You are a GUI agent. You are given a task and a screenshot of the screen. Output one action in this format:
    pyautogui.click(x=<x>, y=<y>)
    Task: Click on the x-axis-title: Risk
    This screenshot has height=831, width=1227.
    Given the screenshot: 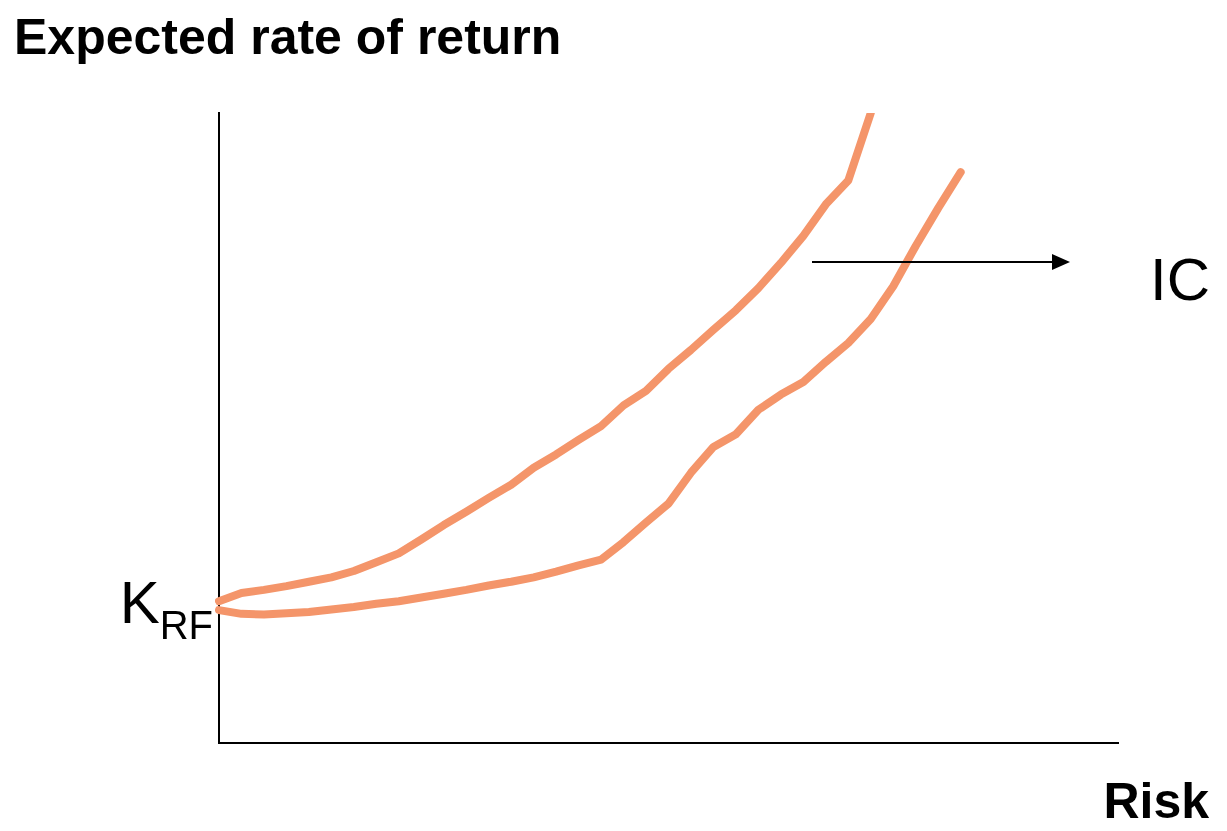 What is the action you would take?
    pyautogui.click(x=1156, y=801)
    